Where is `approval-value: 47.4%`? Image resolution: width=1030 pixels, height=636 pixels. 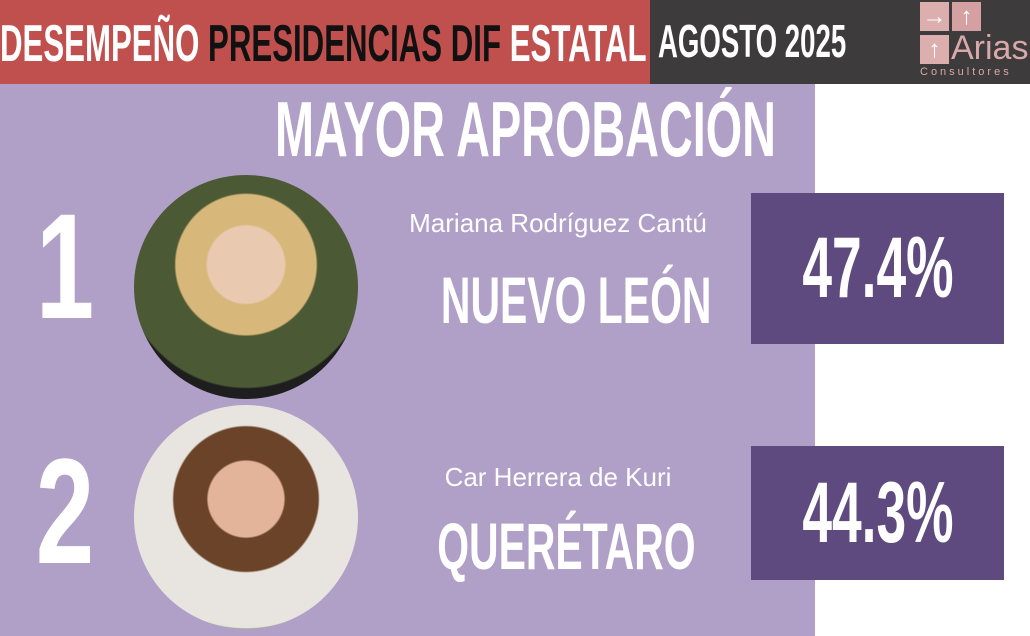 approval-value: 47.4% is located at coordinates (877, 268).